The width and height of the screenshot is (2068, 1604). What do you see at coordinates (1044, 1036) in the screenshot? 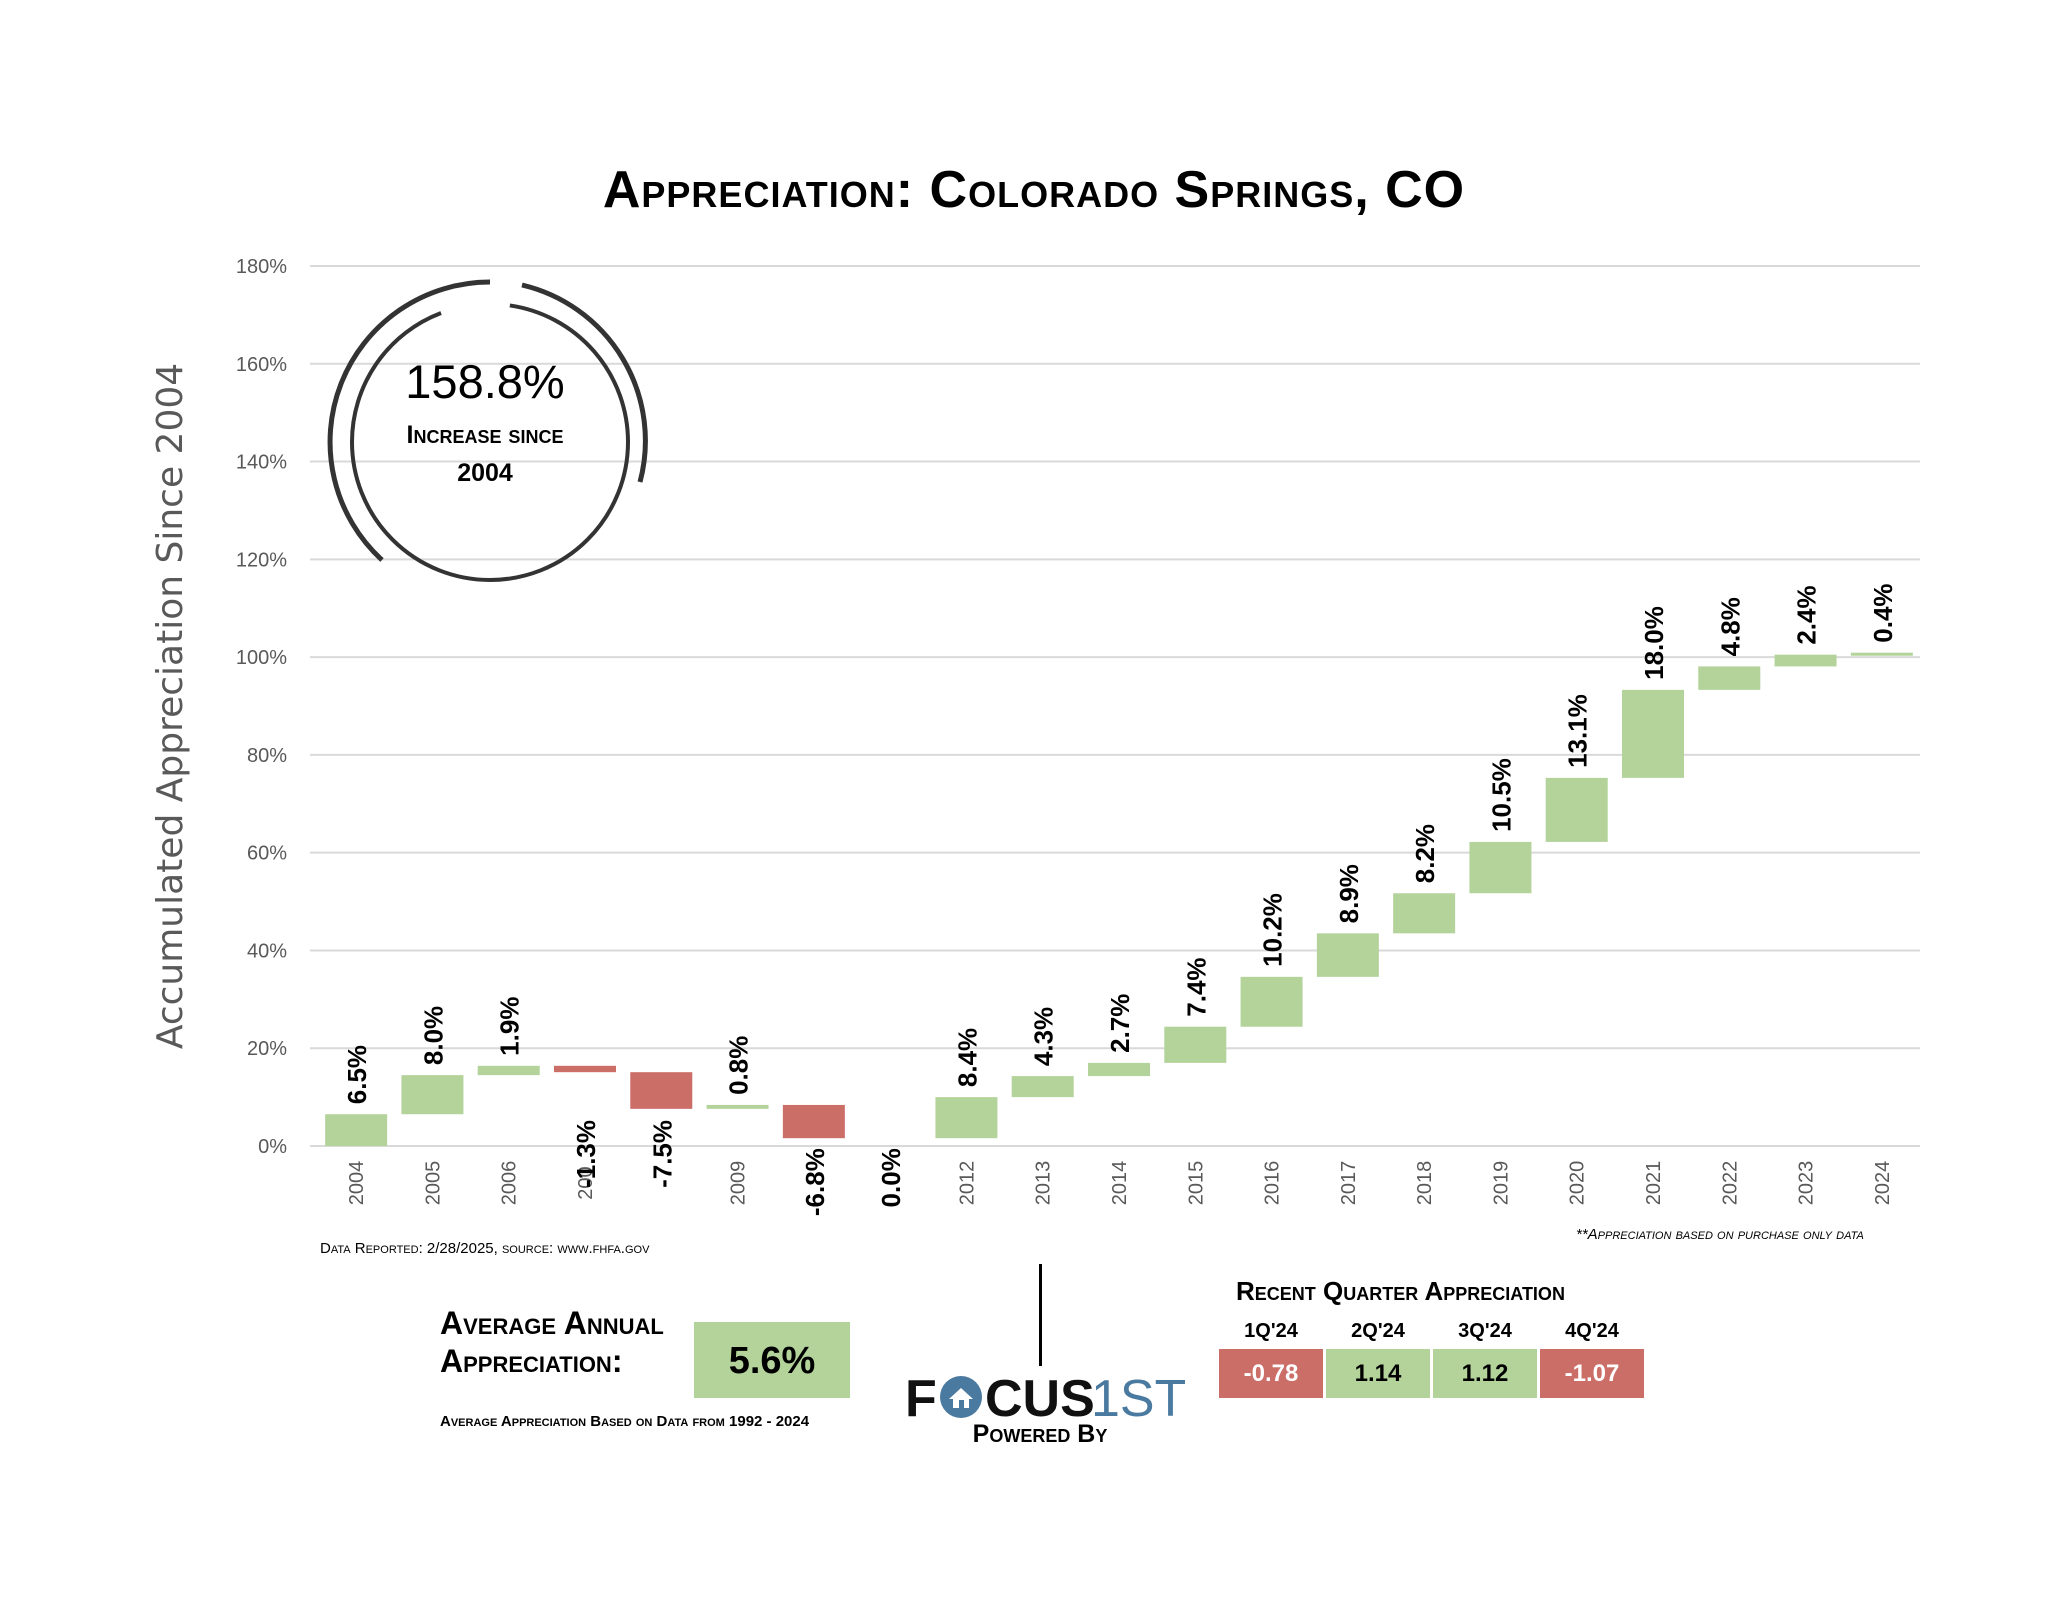
I see `data-label: 4.3%` at bounding box center [1044, 1036].